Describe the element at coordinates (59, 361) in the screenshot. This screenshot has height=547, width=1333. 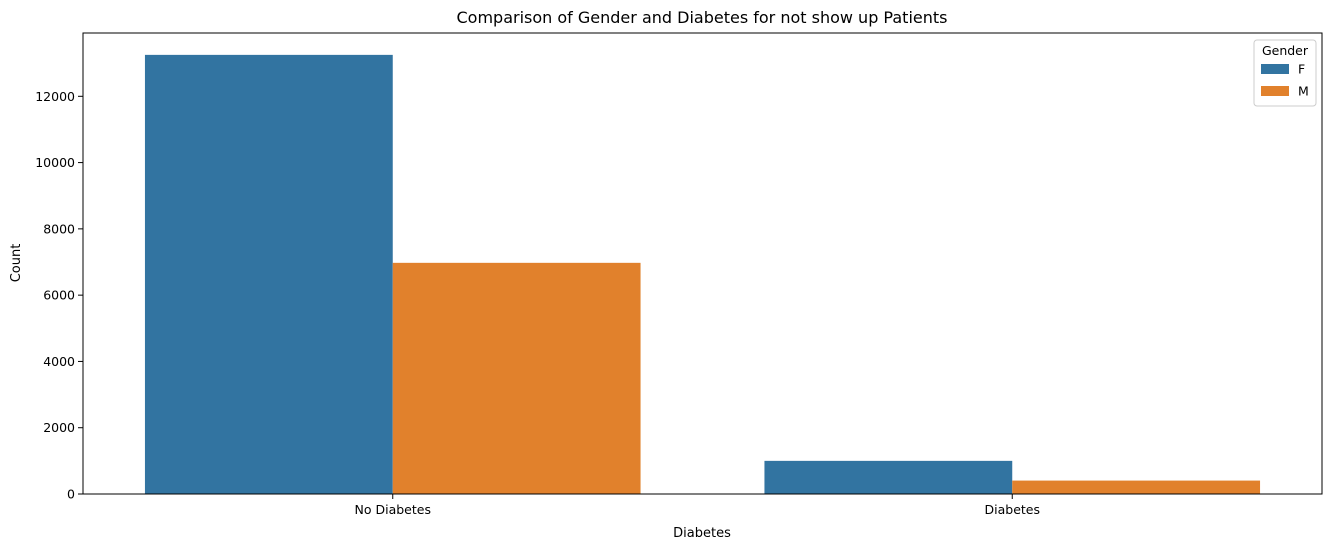
I see `y-tick-label: 4000` at that location.